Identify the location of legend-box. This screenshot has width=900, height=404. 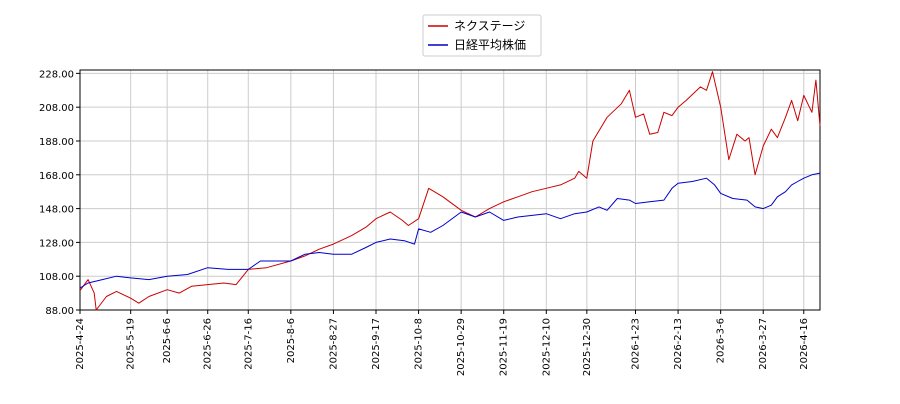
(482, 35).